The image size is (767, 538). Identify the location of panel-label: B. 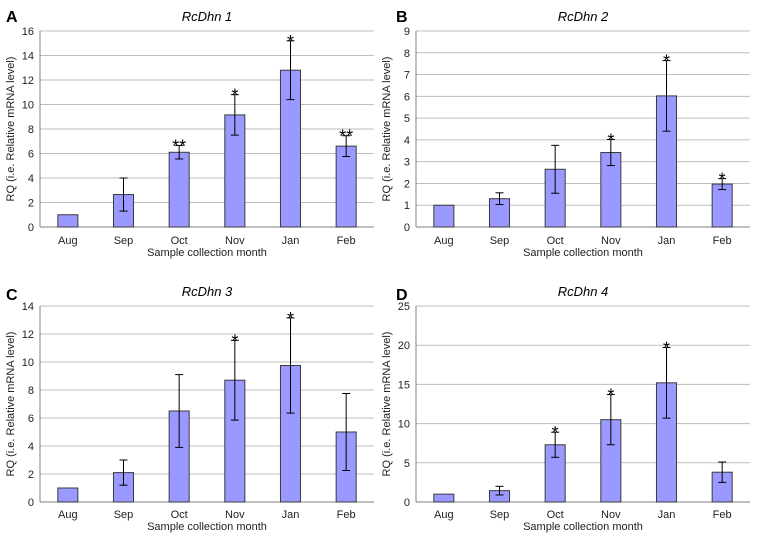
(402, 17).